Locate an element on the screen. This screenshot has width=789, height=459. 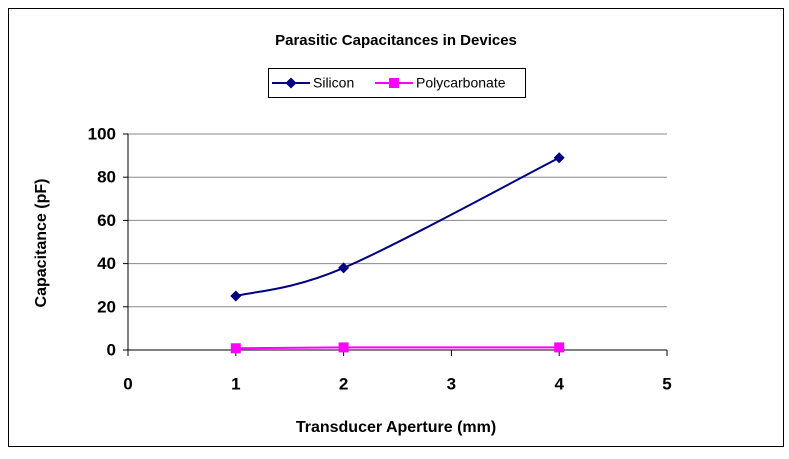
x-tick-label: 1 is located at coordinates (235, 383).